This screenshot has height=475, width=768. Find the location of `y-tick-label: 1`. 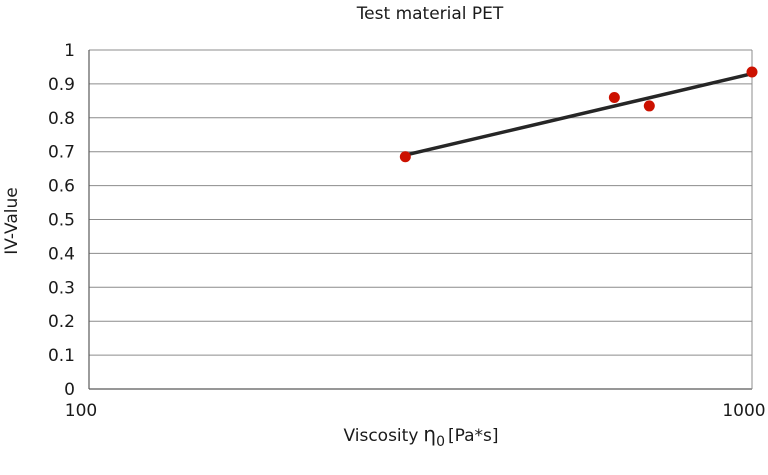

y-tick-label: 1 is located at coordinates (69, 51).